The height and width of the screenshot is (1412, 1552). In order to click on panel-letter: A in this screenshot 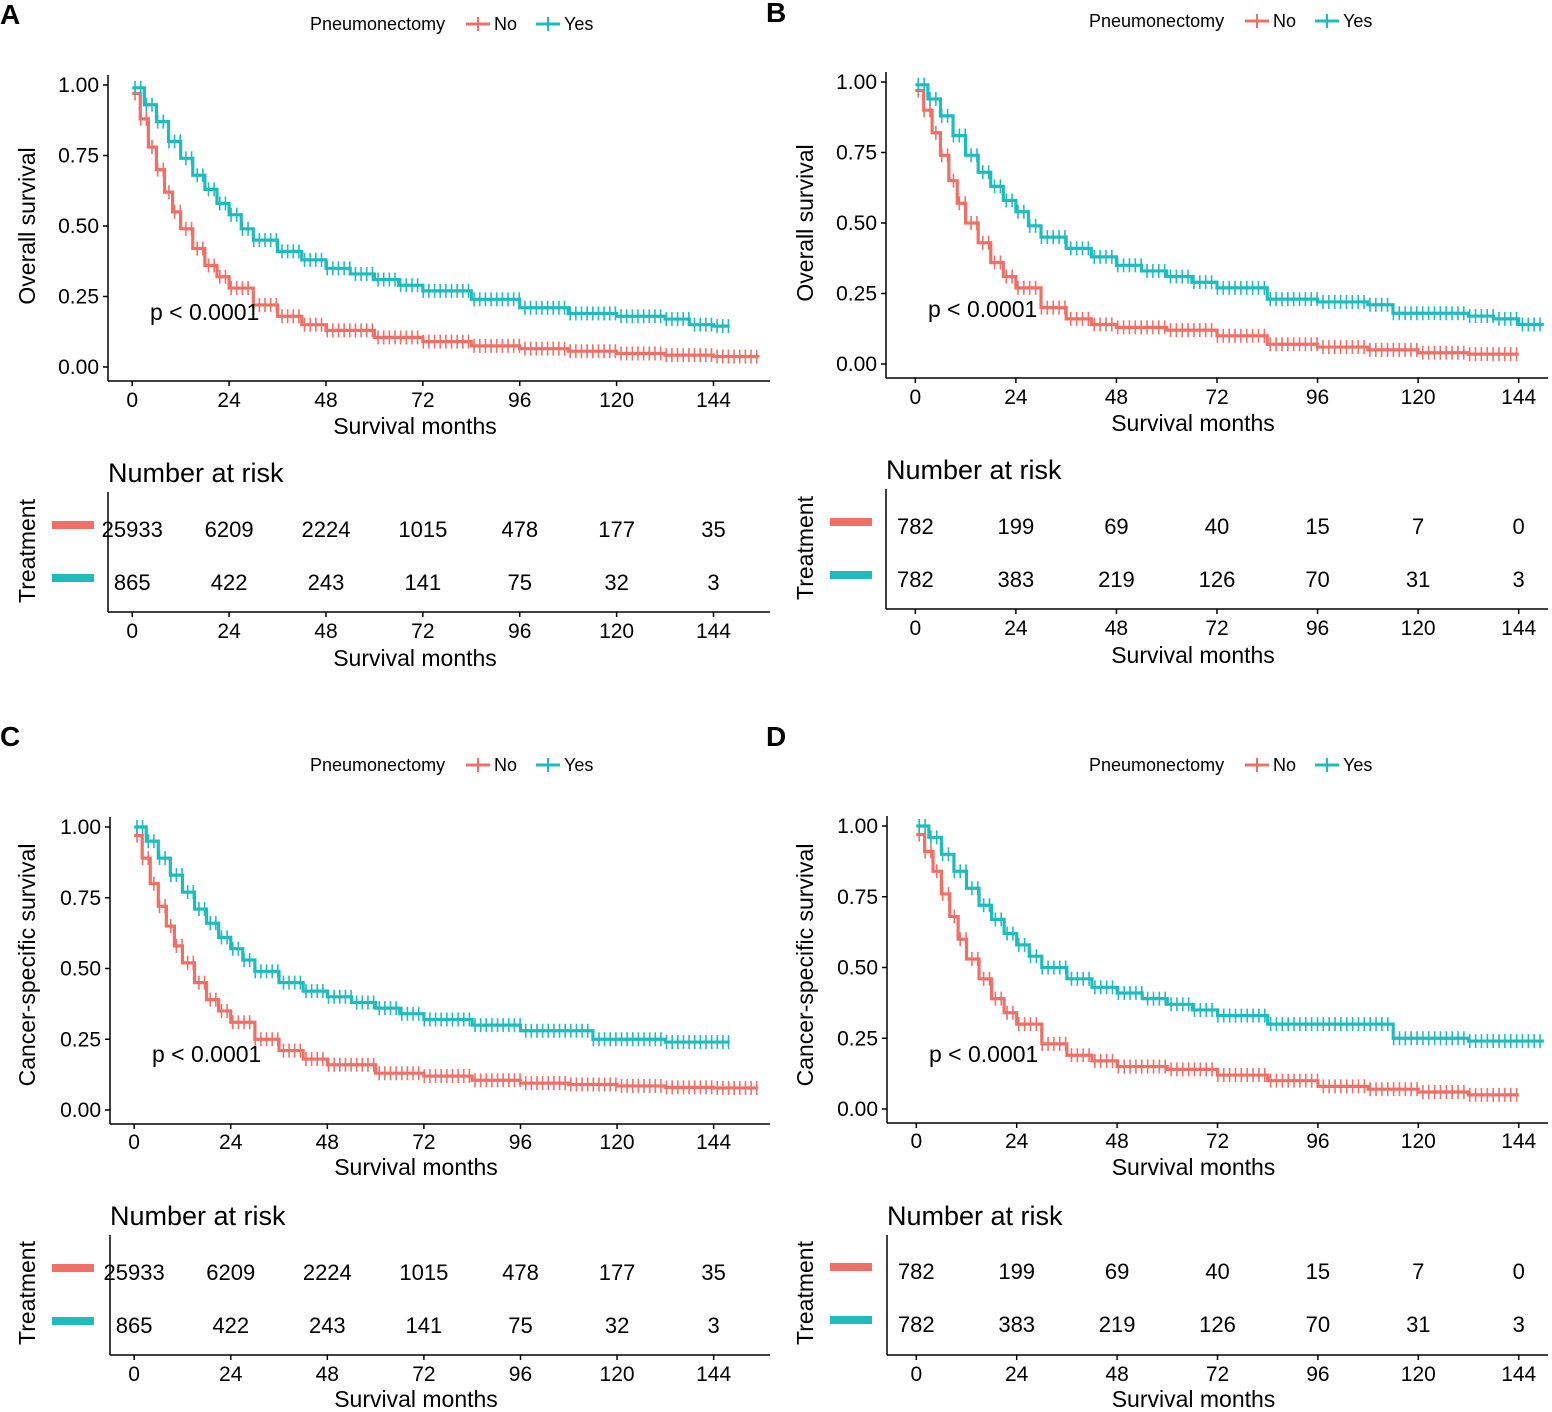, I will do `click(10, 15)`.